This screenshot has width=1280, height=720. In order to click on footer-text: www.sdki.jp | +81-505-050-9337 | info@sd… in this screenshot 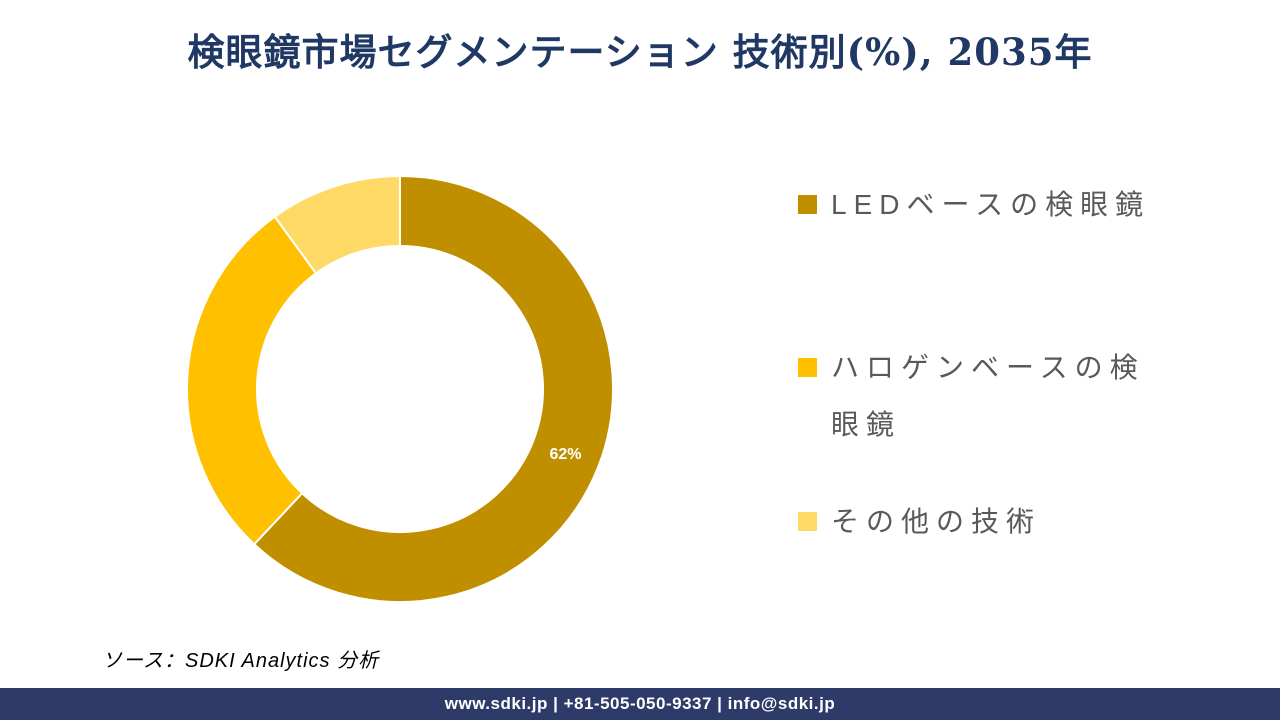, I will do `click(640, 703)`.